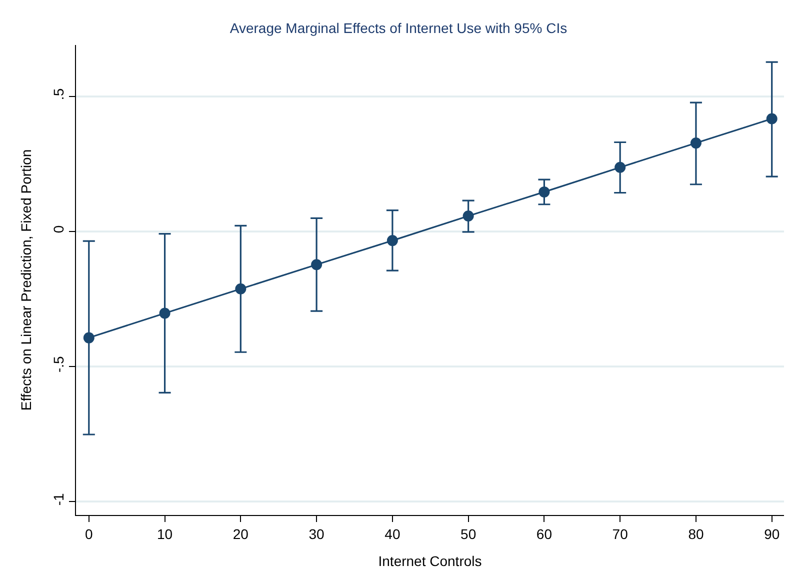 This screenshot has width=797, height=583. What do you see at coordinates (26, 280) in the screenshot?
I see `y-axis-title: Effects on Linear Prediction, Fixed Portion` at bounding box center [26, 280].